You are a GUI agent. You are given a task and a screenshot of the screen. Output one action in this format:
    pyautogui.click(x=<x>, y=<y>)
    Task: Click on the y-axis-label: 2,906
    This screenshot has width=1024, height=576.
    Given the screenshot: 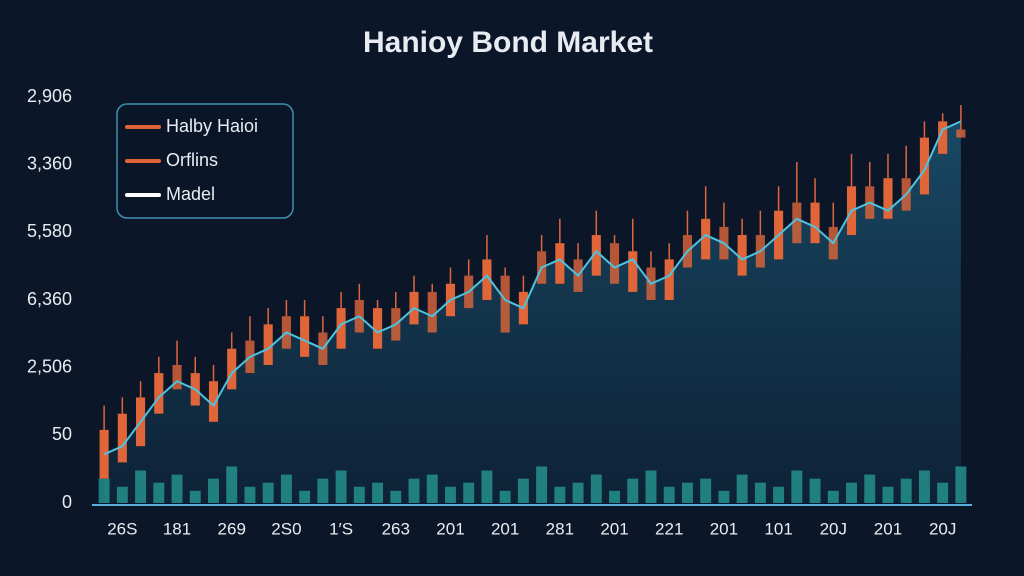 What is the action you would take?
    pyautogui.click(x=49, y=96)
    